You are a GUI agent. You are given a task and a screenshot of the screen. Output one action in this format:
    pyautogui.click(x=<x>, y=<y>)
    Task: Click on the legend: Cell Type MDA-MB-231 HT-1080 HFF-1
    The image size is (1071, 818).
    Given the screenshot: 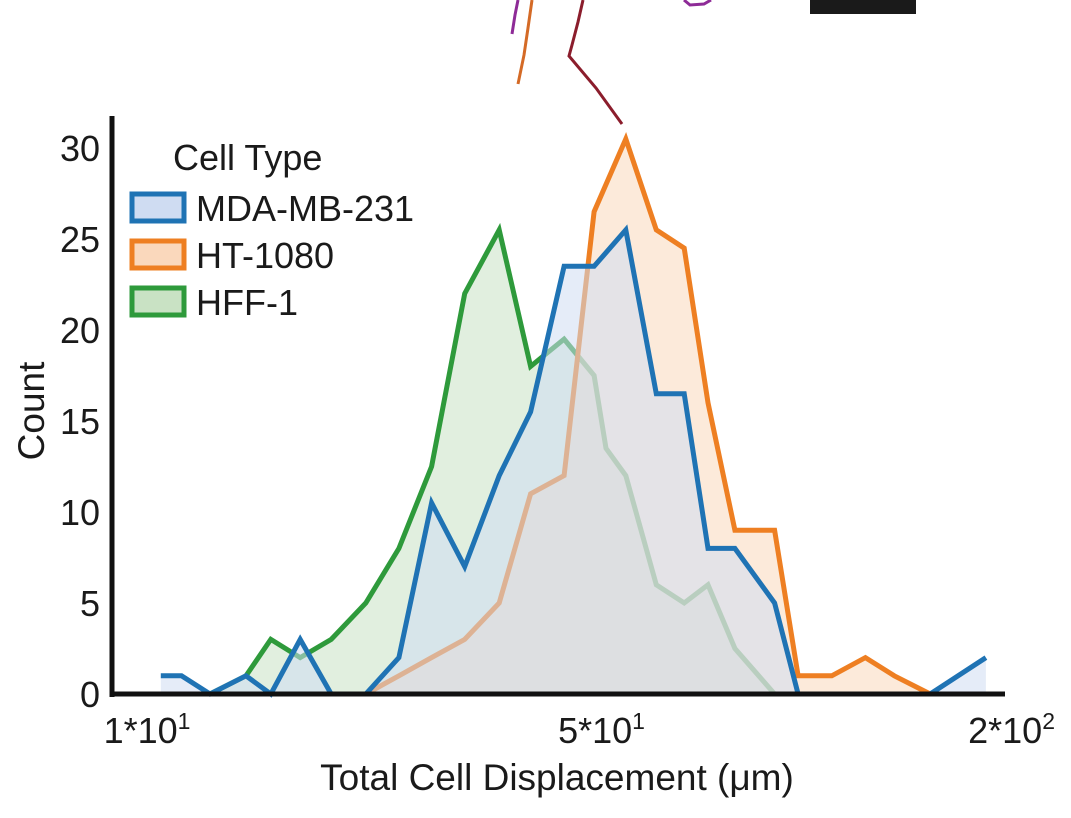 What is the action you would take?
    pyautogui.click(x=271, y=230)
    